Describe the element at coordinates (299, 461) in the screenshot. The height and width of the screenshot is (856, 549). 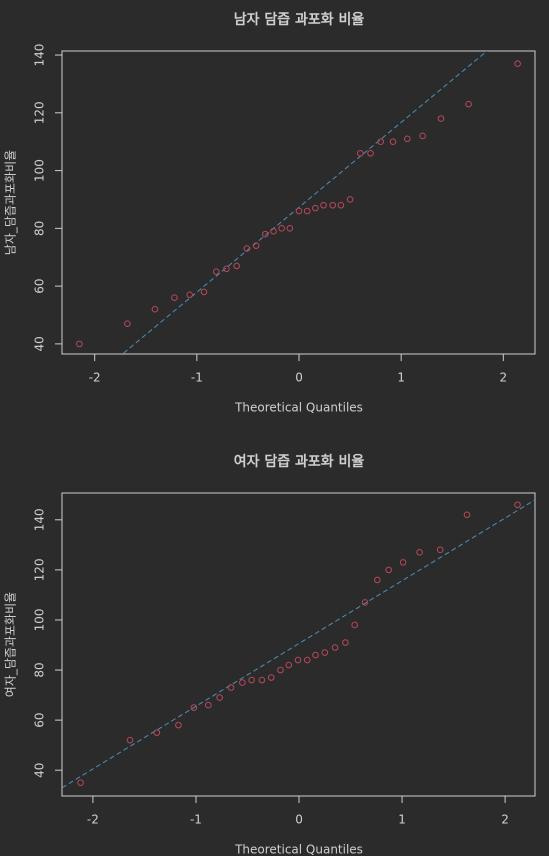
I see `chart-title: 여자 담즙 과포화 비율` at that location.